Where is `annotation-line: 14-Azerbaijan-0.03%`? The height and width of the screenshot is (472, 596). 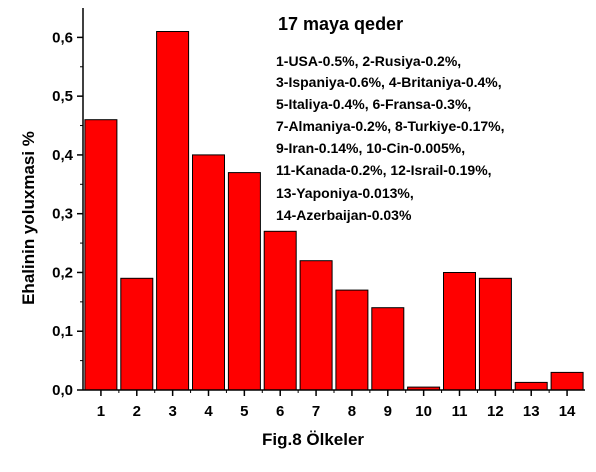
annotation-line: 14-Azerbaijan-0.03% is located at coordinates (344, 215).